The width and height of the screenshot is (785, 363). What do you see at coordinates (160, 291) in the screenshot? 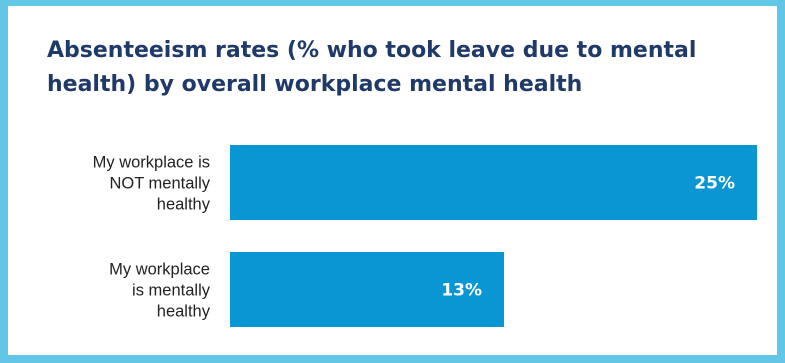
I see `category-label: My workplace is mentally healthy` at bounding box center [160, 291].